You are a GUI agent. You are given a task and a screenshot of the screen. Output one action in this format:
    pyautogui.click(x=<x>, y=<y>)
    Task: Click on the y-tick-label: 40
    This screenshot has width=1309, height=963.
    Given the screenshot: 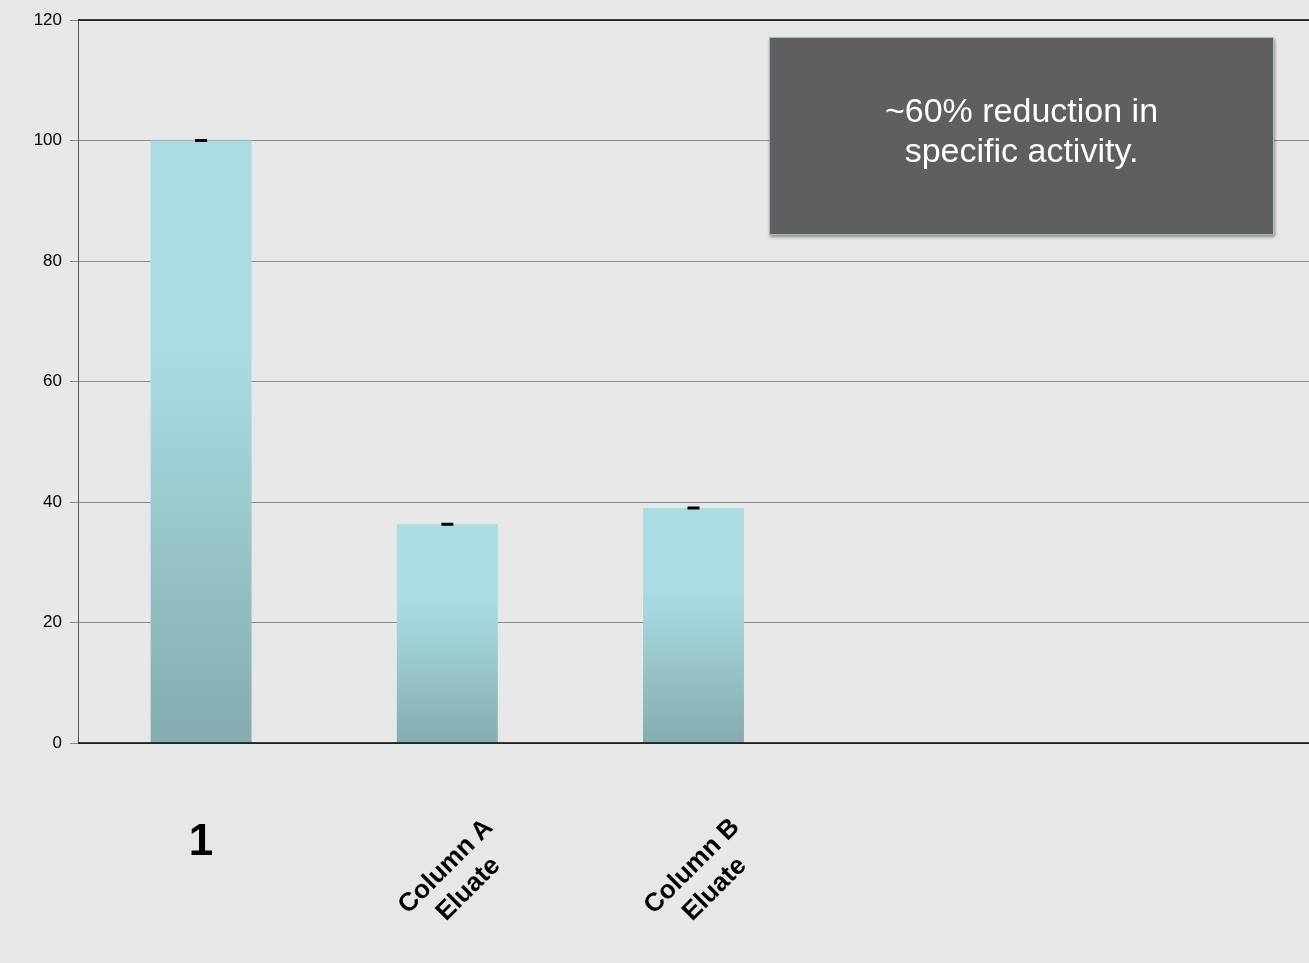 What is the action you would take?
    pyautogui.click(x=52, y=501)
    